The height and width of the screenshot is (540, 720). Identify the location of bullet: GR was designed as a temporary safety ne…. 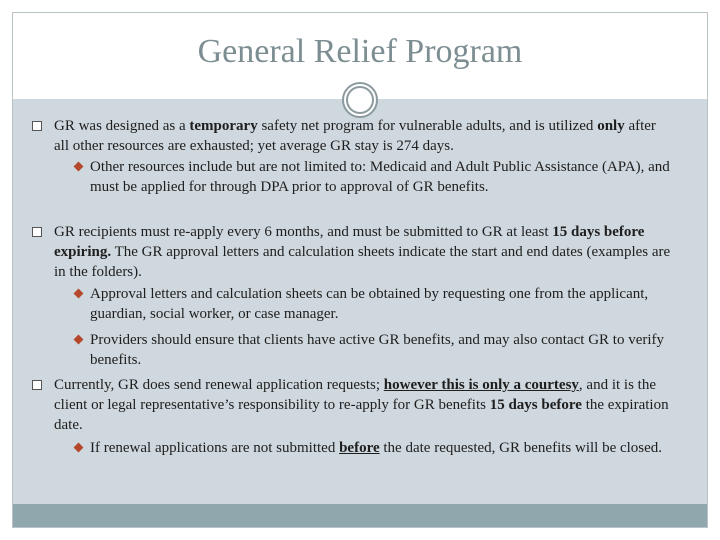
(353, 136).